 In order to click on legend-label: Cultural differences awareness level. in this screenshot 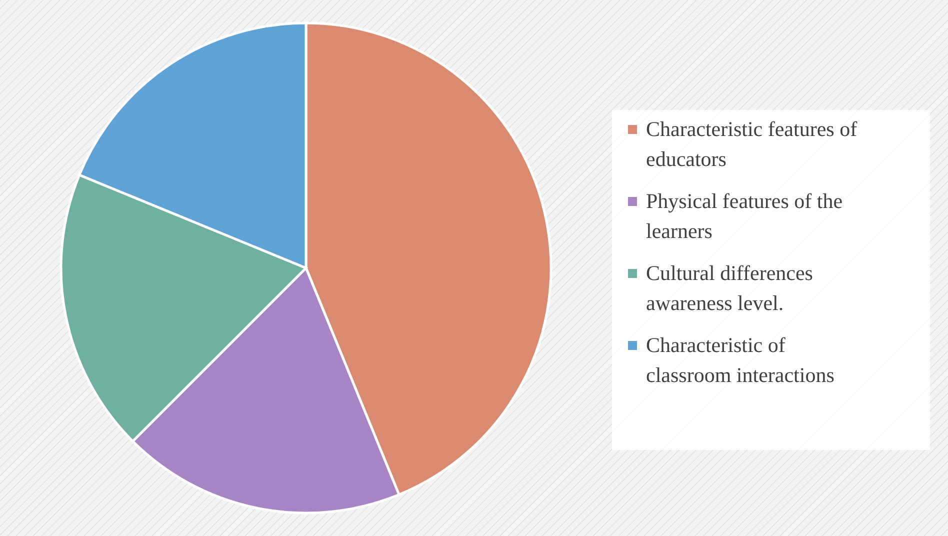, I will do `click(729, 288)`.